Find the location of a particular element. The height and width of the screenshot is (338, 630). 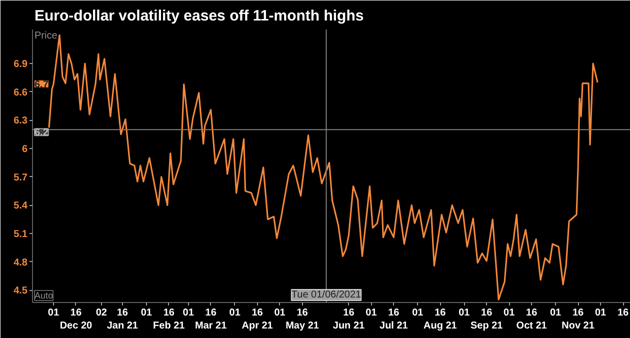

x-tick-label: 16 is located at coordinates (623, 313).